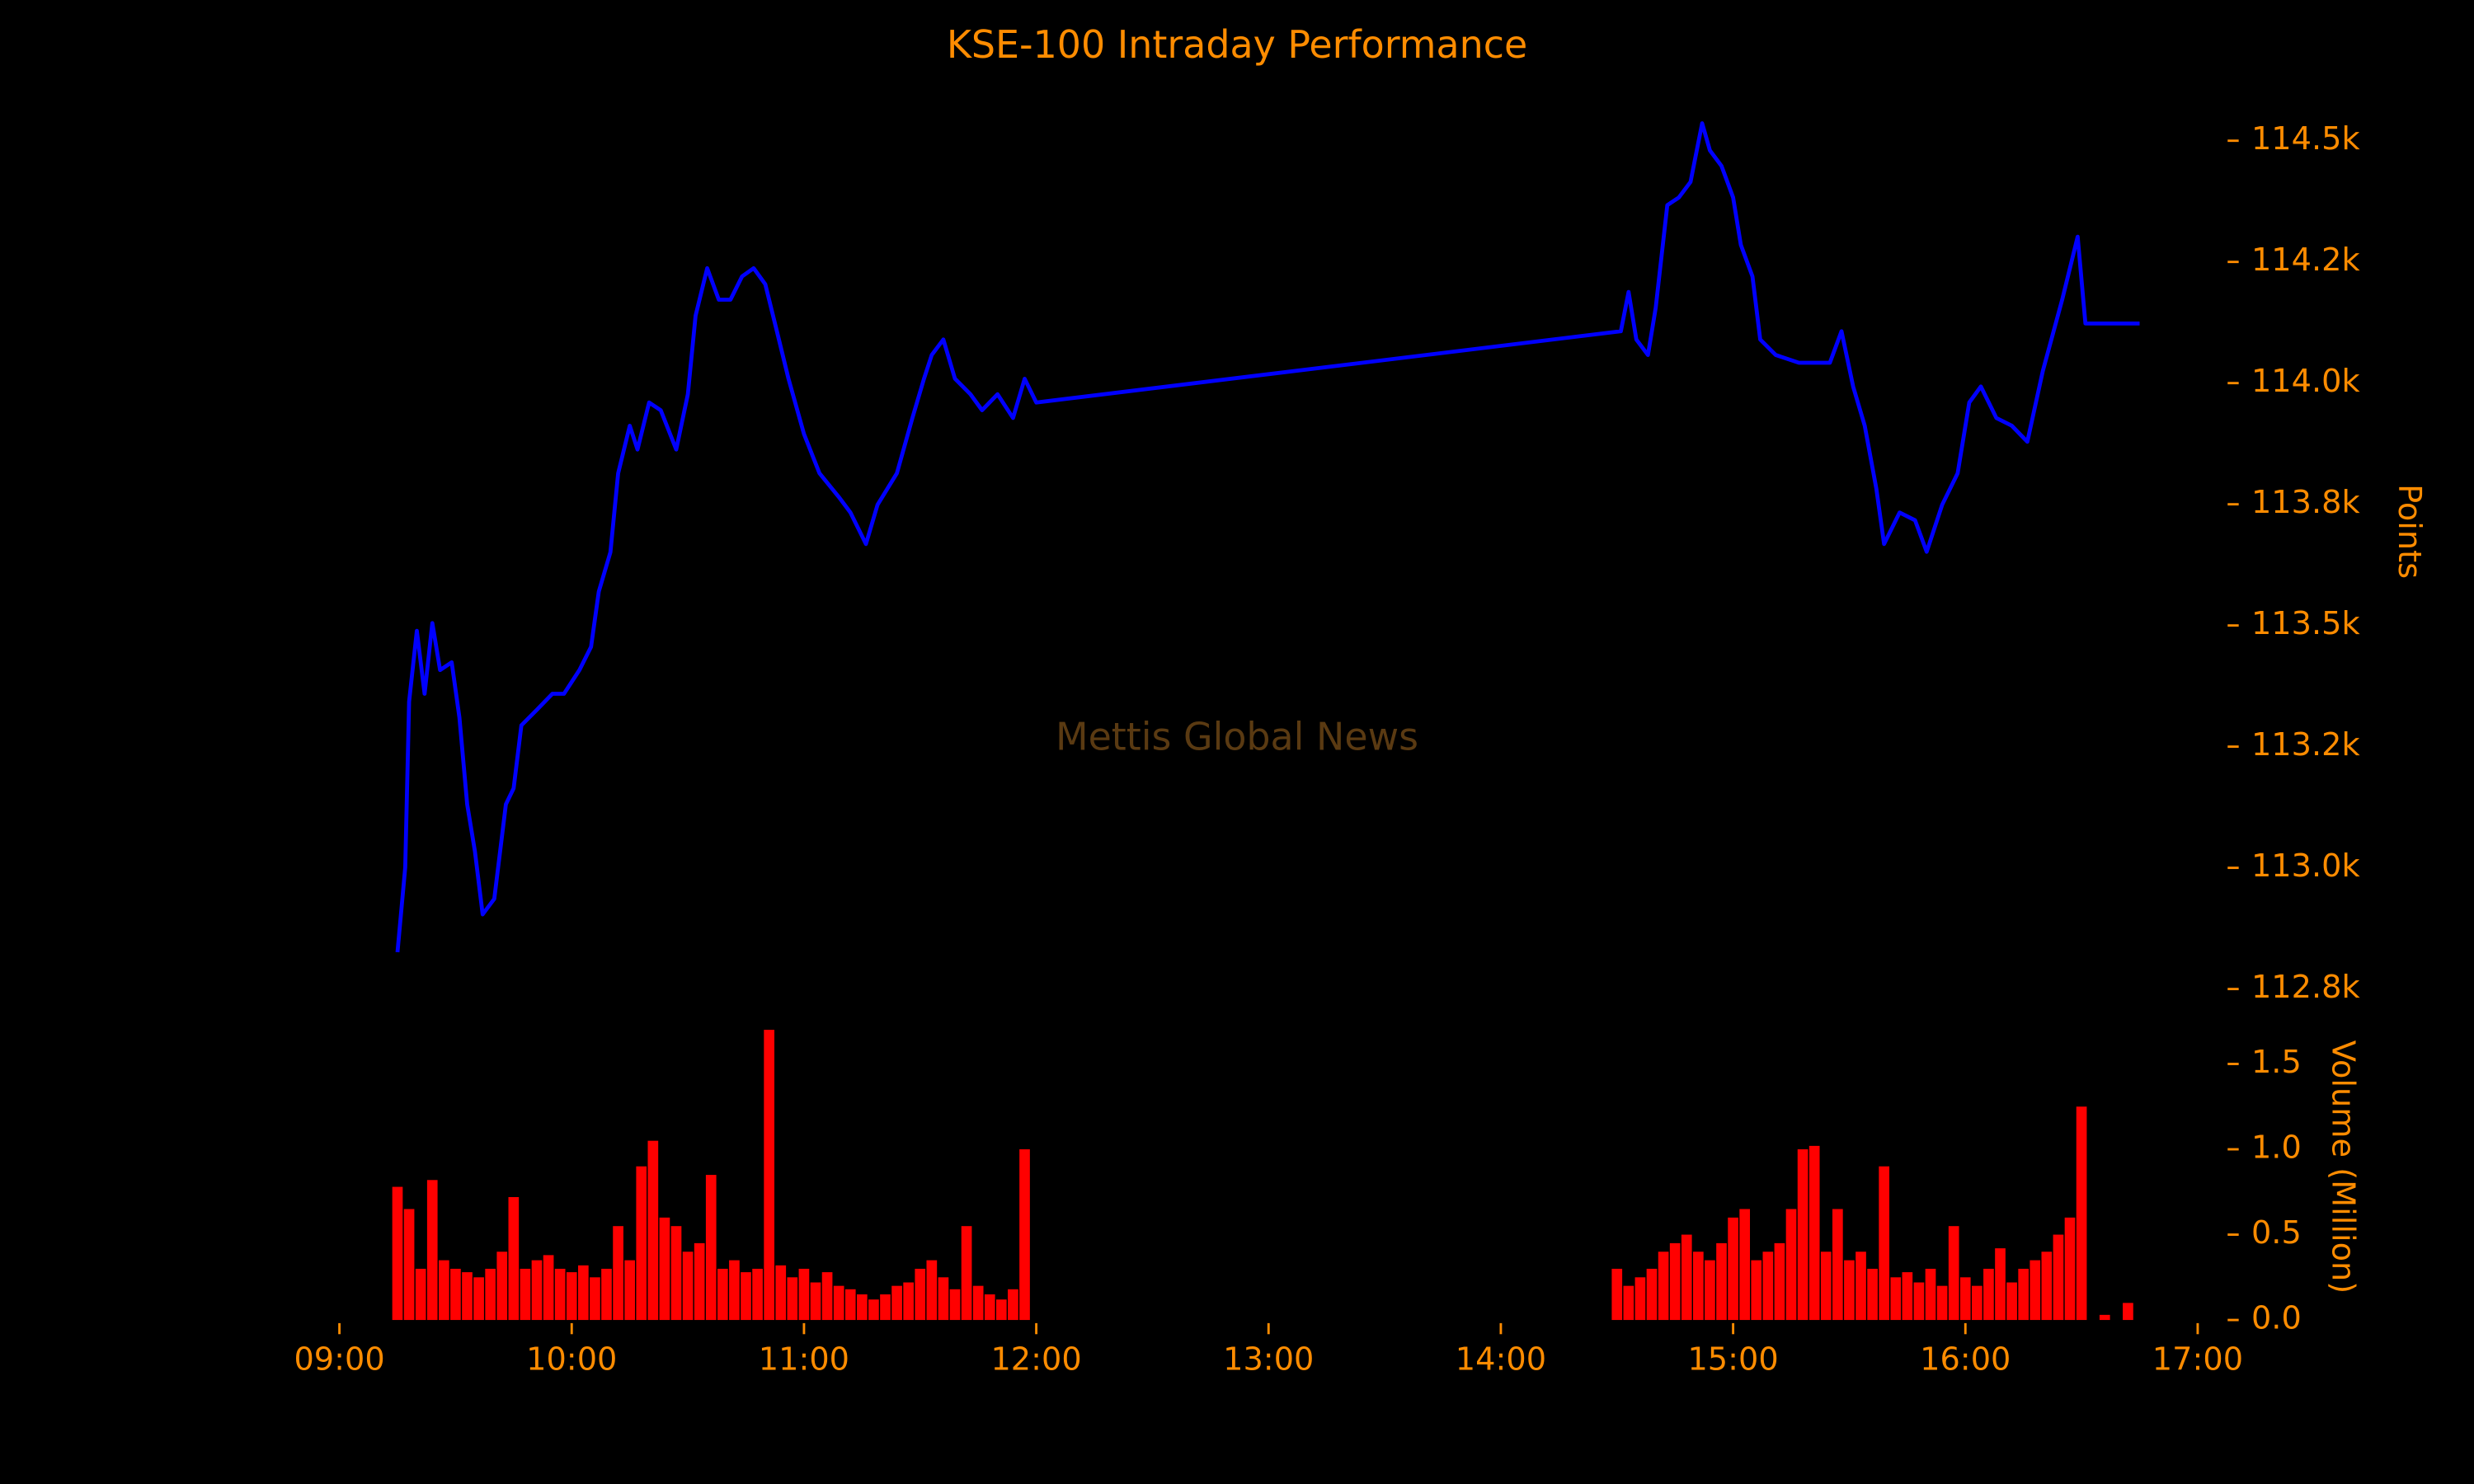 This screenshot has width=2474, height=1484. I want to click on y-tick-label: 112.8k, so click(2306, 988).